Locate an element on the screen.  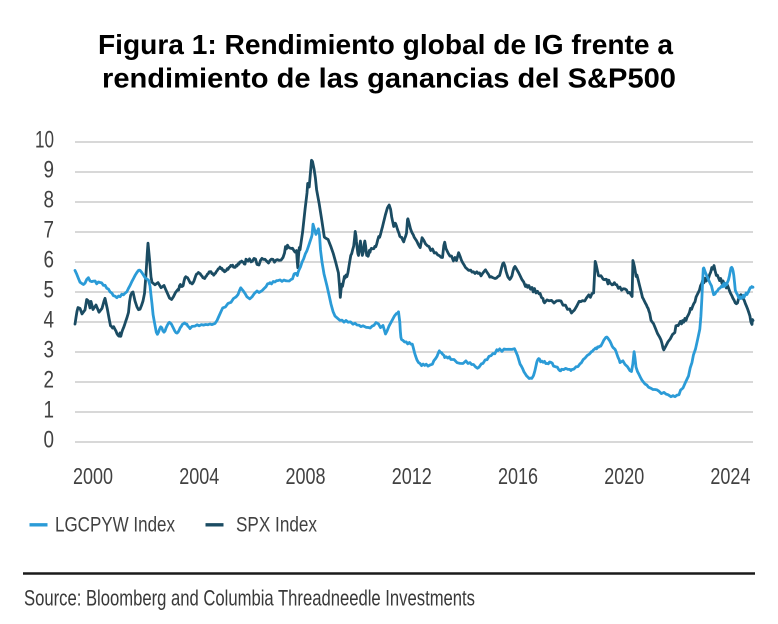
svg-text: 10 is located at coordinates (44, 140).